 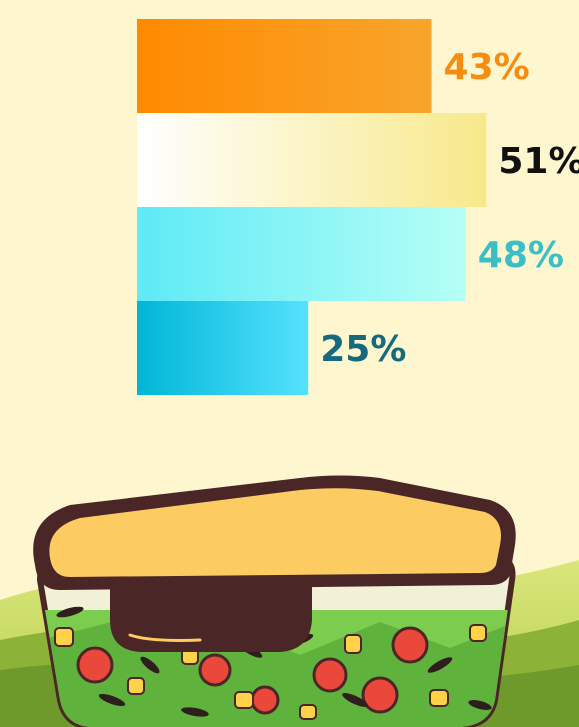 I want to click on lid-clip, so click(x=211, y=616).